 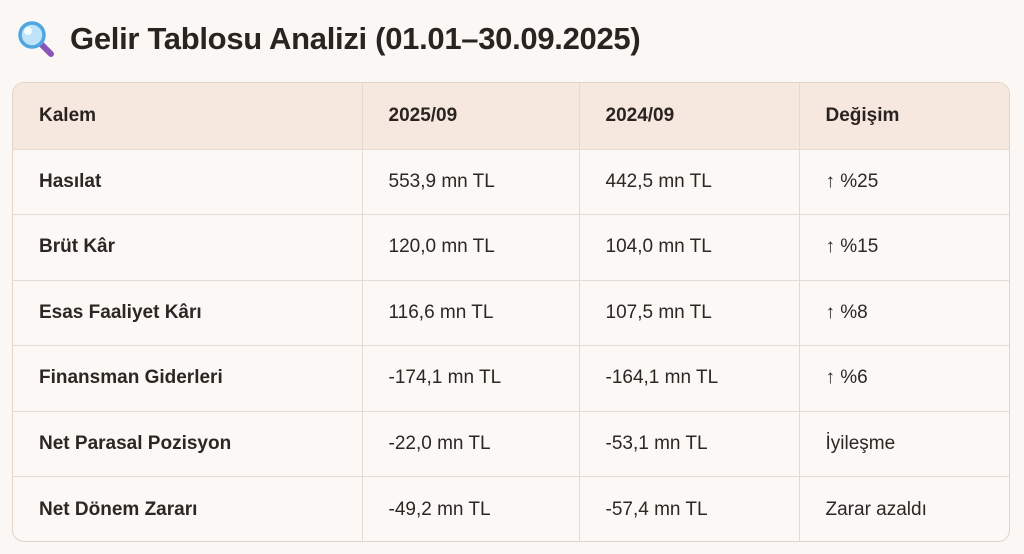 I want to click on page-header: Gelir Tablosu Analizi (01.01–30.09.2025), so click(x=328, y=39).